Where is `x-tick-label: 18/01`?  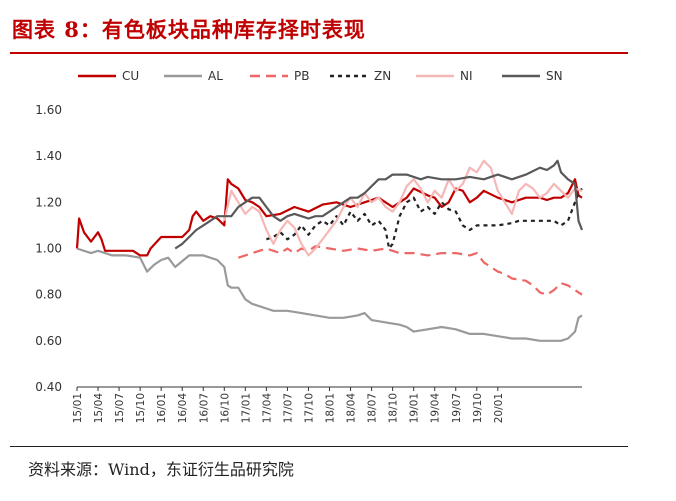
x-tick-label: 18/01 is located at coordinates (331, 408).